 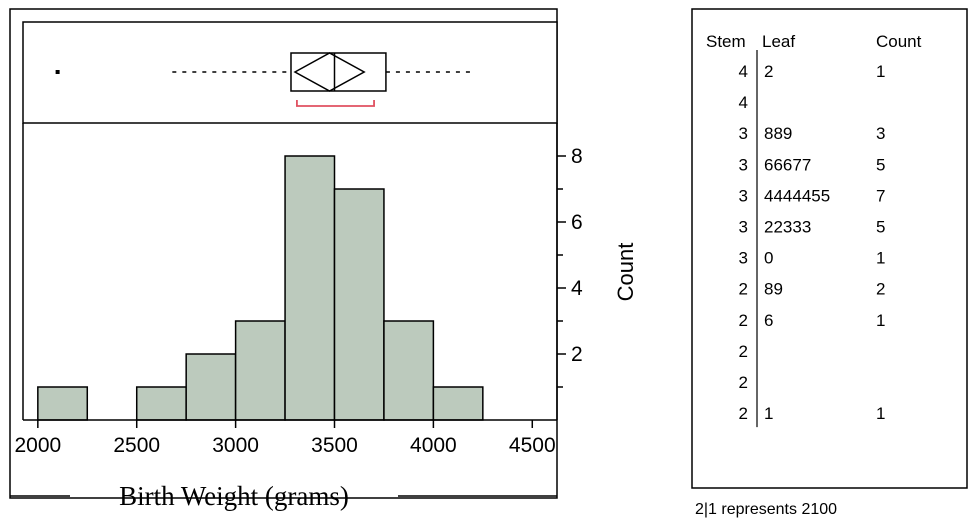 I want to click on leaf-value: 2, so click(x=768, y=71).